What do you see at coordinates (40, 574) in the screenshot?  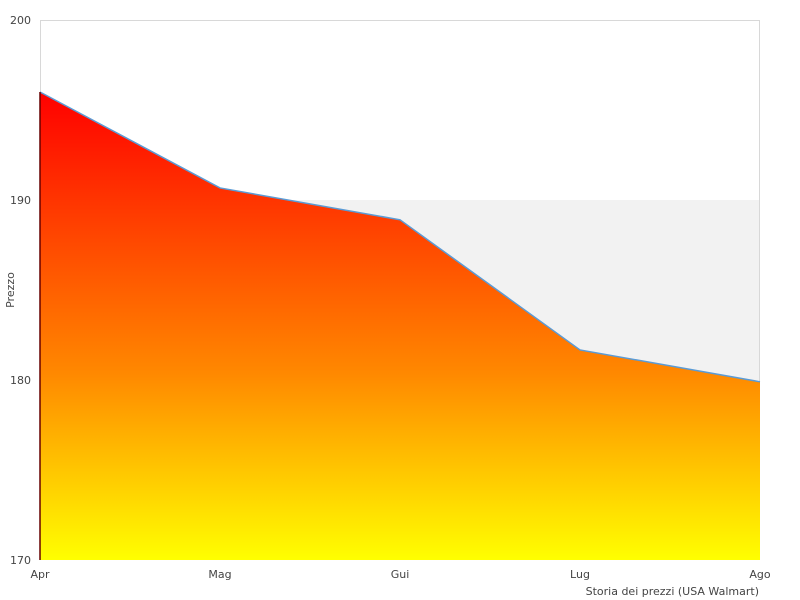 I see `x-tick-label: Apr` at bounding box center [40, 574].